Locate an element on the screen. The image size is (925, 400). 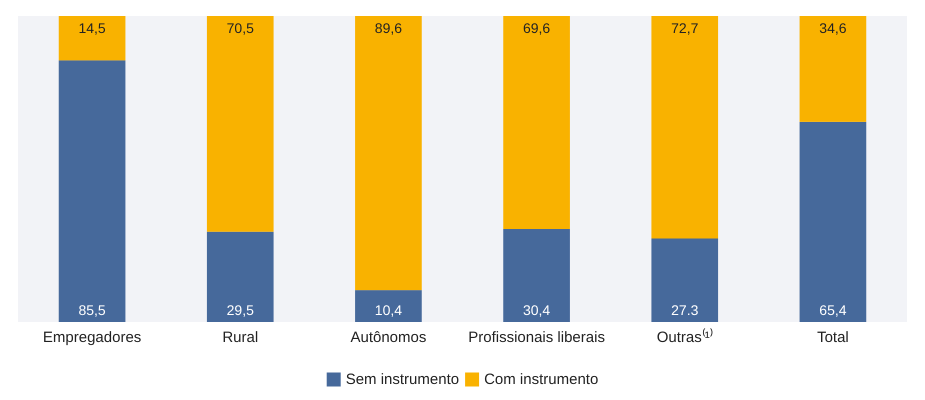
legend-label: Com instrumento is located at coordinates (541, 379).